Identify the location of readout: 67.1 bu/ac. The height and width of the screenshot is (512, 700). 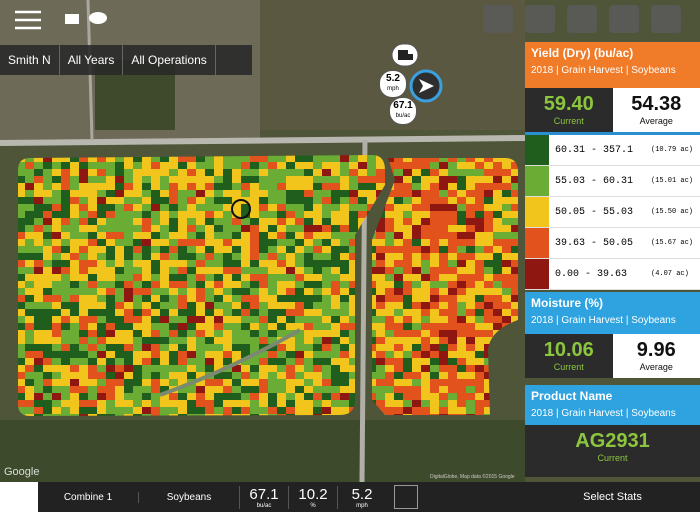
(263, 497).